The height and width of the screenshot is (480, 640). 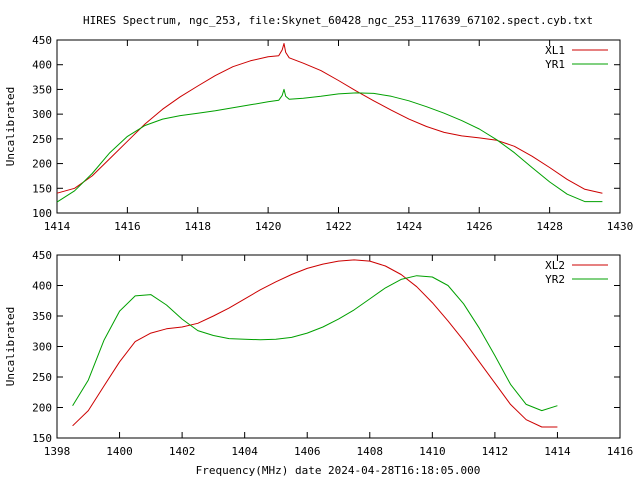 What do you see at coordinates (307, 451) in the screenshot?
I see `x-tick-label: 1406` at bounding box center [307, 451].